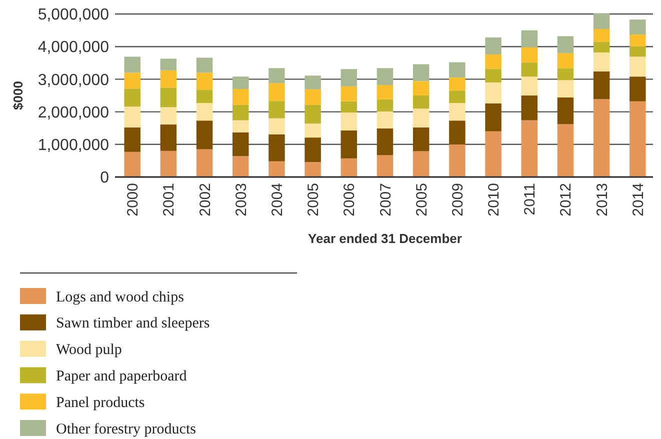 The width and height of the screenshot is (661, 439). Describe the element at coordinates (277, 199) in the screenshot. I see `x-tick-label: 2004` at that location.